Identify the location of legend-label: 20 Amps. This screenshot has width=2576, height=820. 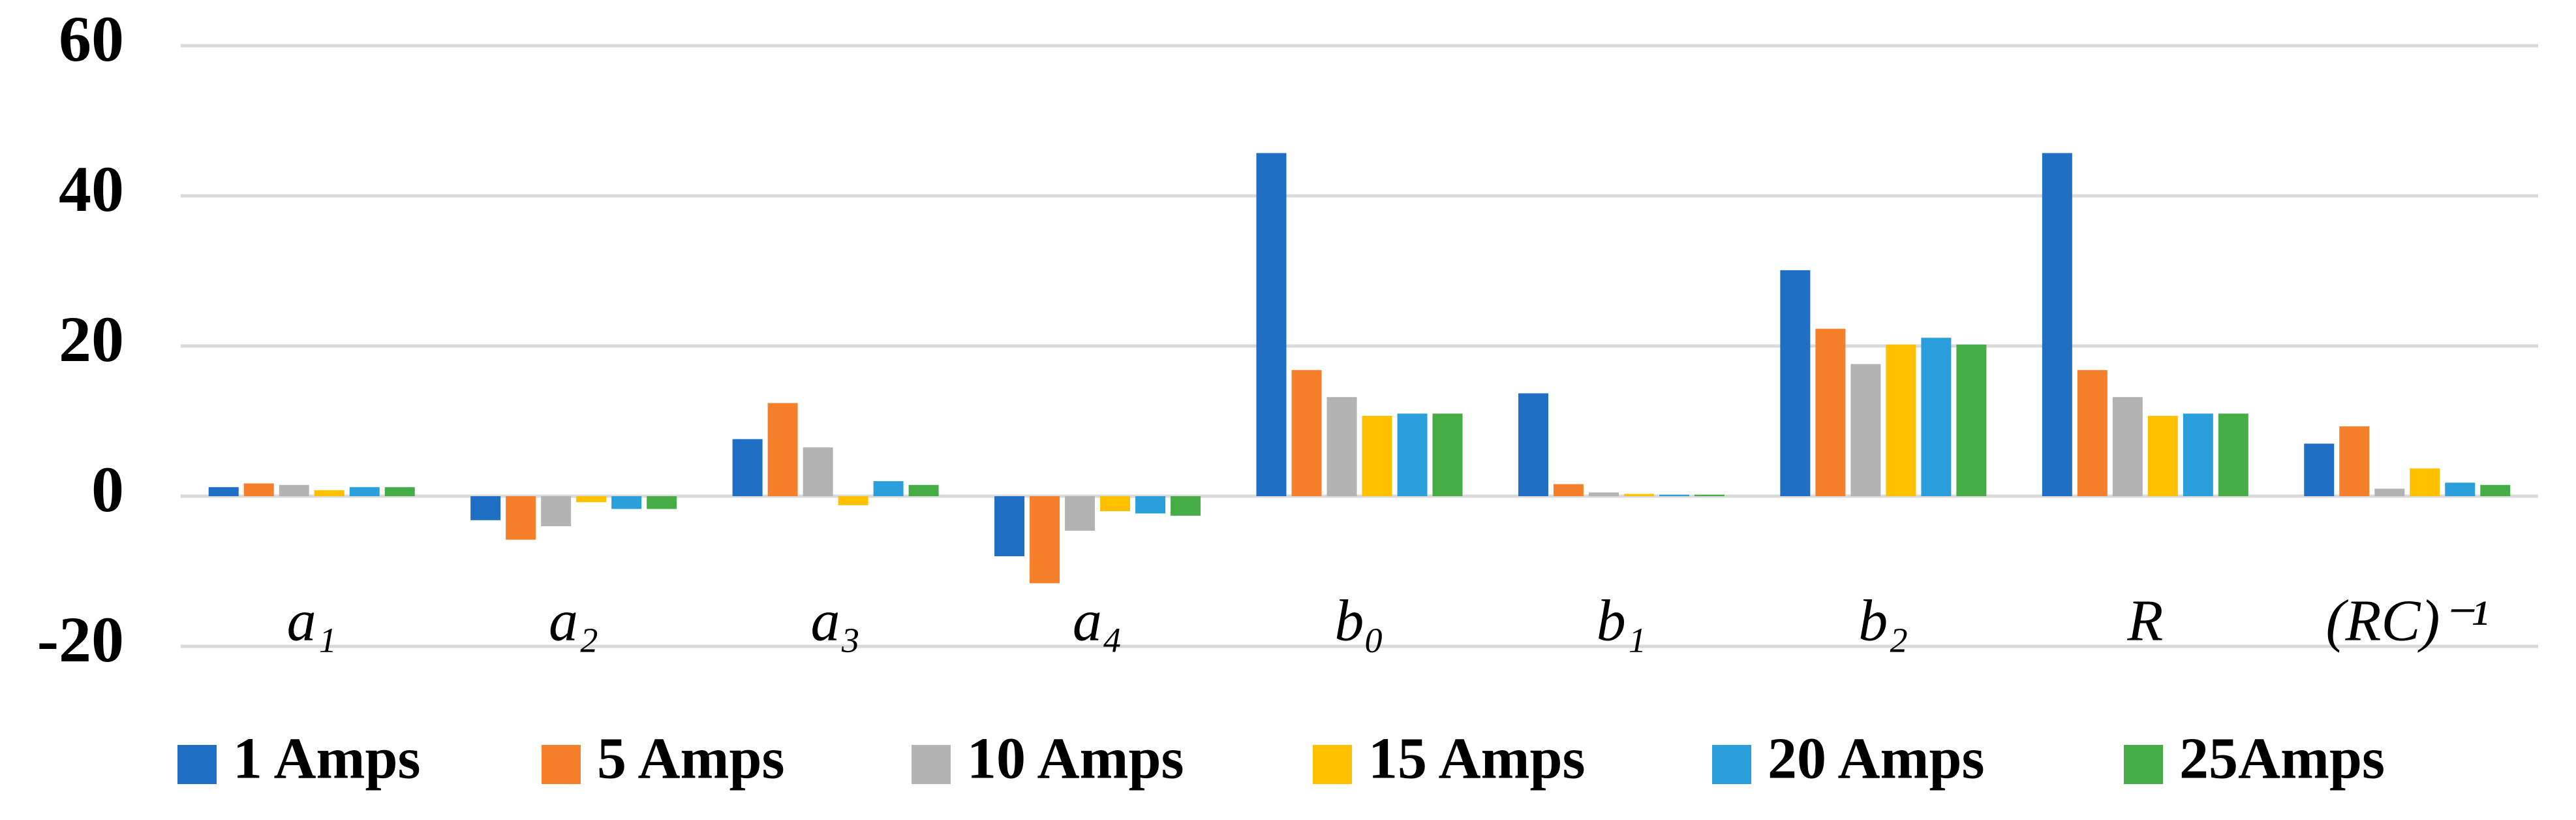
(1876, 759).